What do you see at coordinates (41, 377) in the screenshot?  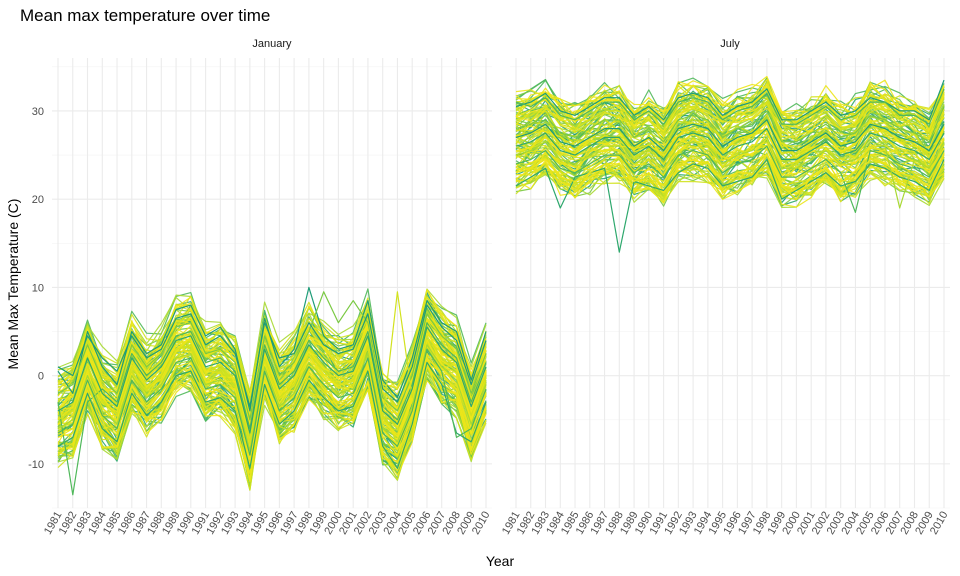 I see `y-tick-label: 0` at bounding box center [41, 377].